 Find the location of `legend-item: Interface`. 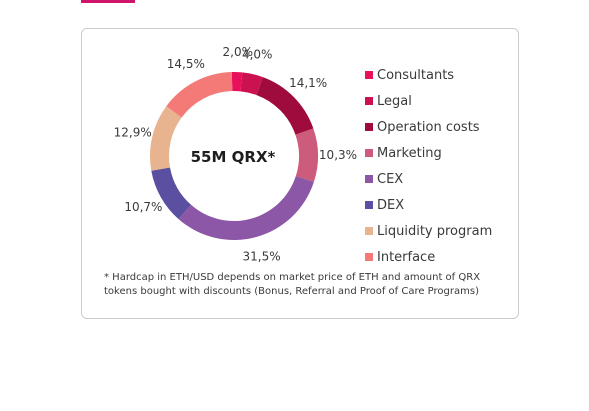

legend-item: Interface is located at coordinates (428, 257).